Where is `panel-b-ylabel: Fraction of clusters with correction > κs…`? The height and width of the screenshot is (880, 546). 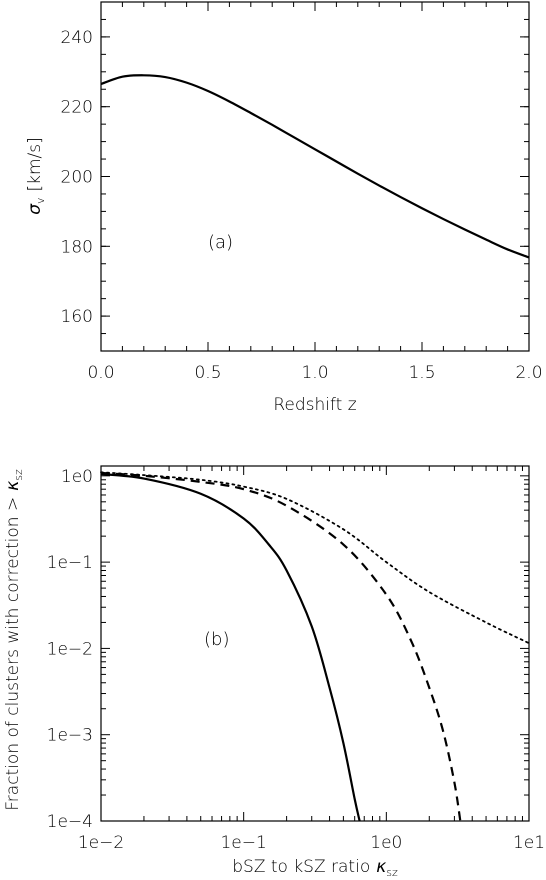
panel-b-ylabel: Fraction of clusters with correction > κs… is located at coordinates (14, 640).